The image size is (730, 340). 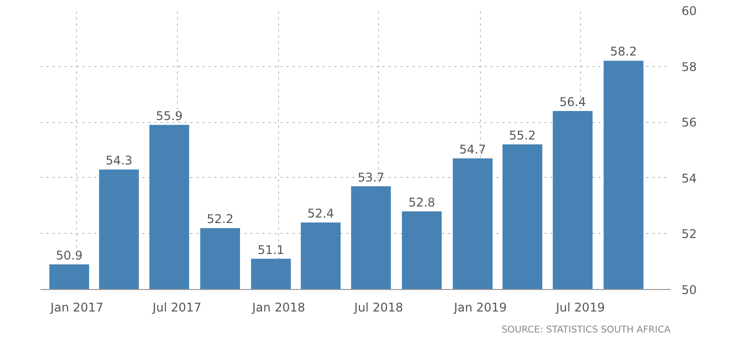 I want to click on data-label: 52.2, so click(x=220, y=219).